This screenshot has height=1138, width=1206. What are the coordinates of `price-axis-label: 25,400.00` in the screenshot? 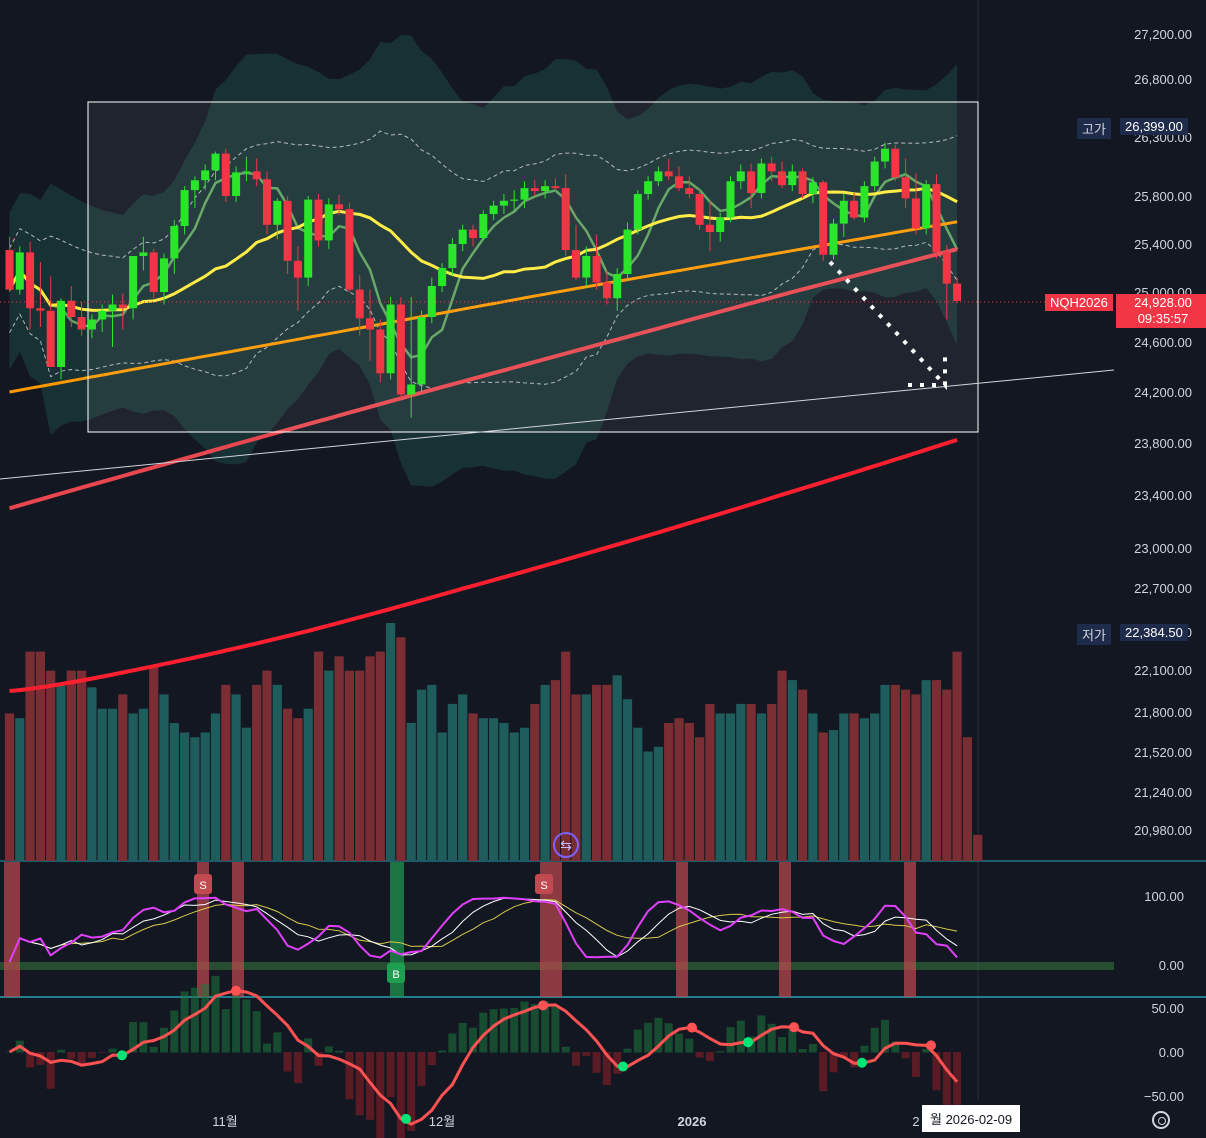 It's located at (1163, 244).